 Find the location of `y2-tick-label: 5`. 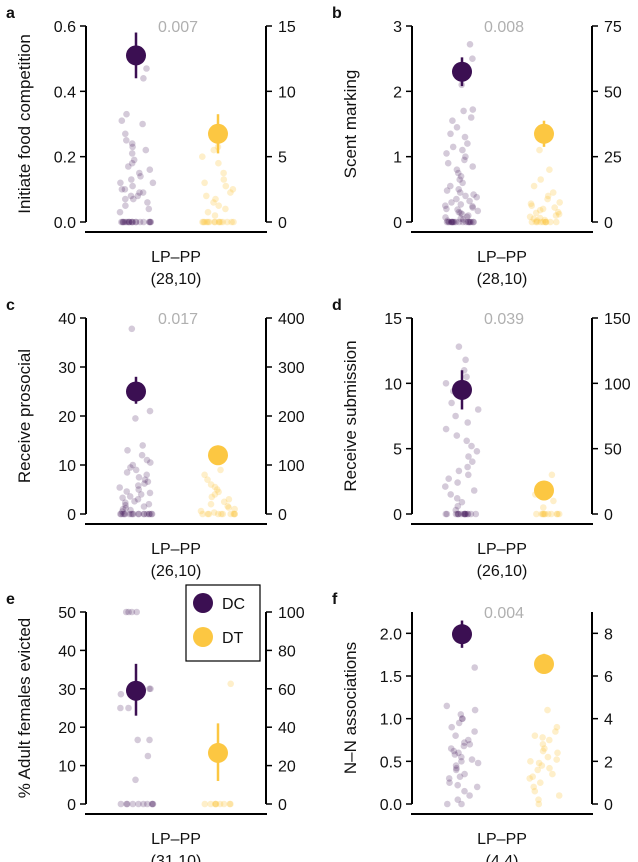

y2-tick-label: 5 is located at coordinates (282, 158).